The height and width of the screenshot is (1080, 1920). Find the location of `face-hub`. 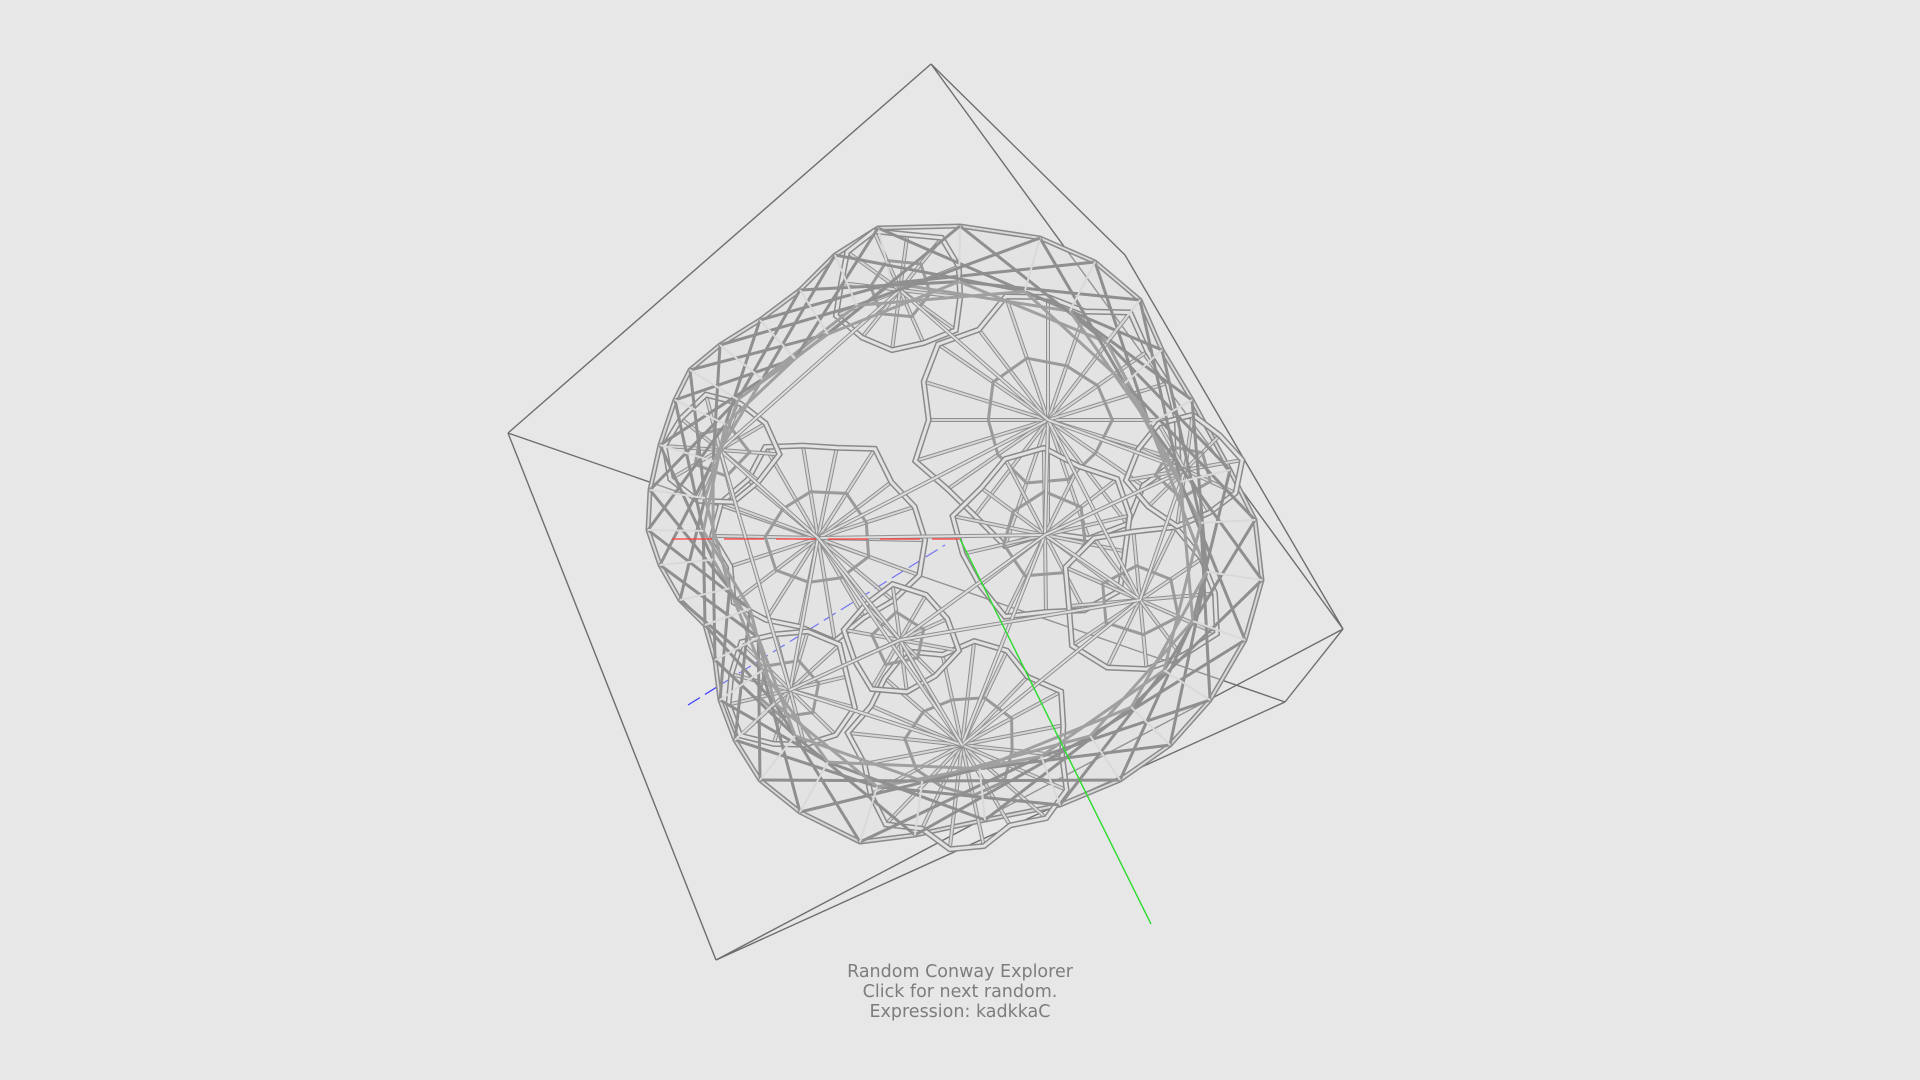

face-hub is located at coordinates (1046, 421).